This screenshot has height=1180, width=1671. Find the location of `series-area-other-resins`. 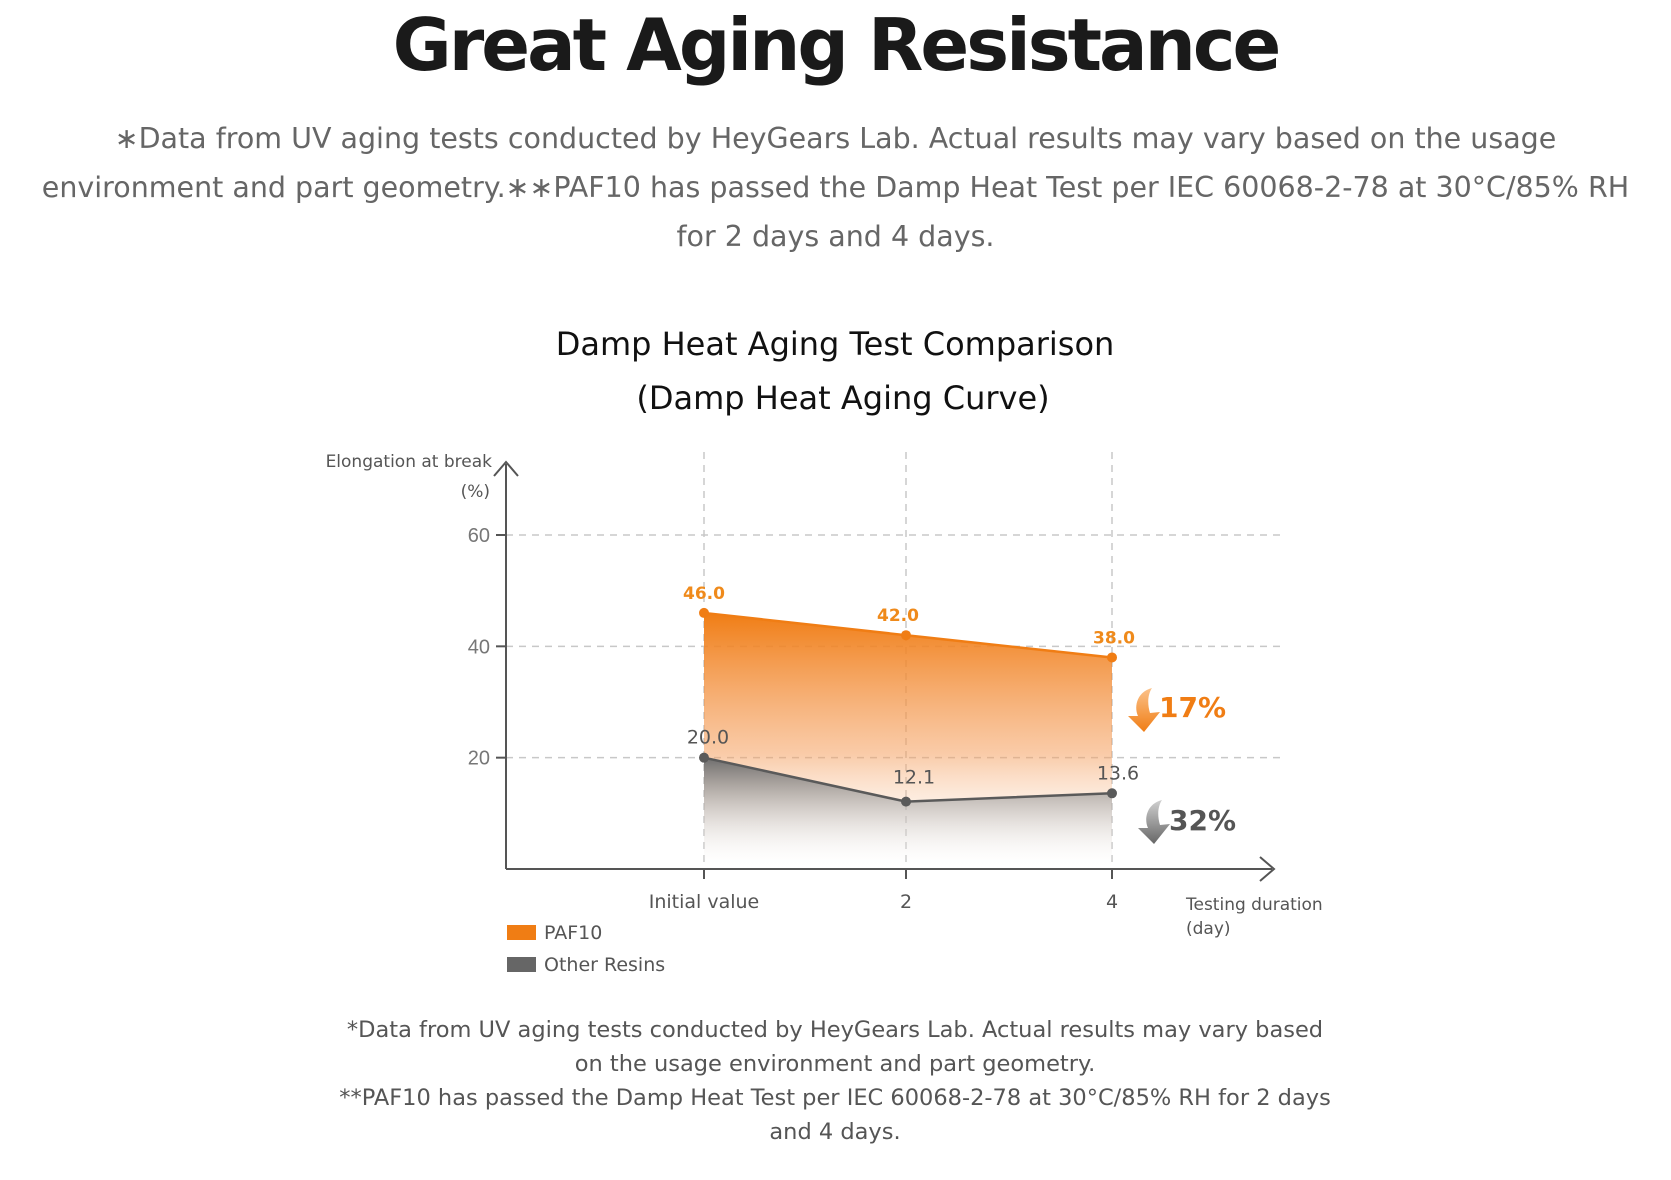

series-area-other-resins is located at coordinates (908, 813).